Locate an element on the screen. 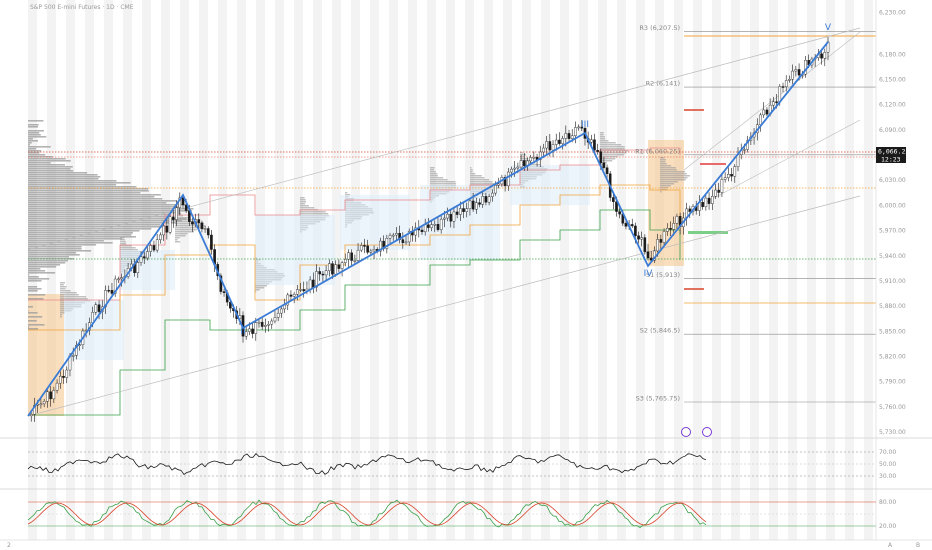 The width and height of the screenshot is (932, 550). marker-pink is located at coordinates (713, 164).